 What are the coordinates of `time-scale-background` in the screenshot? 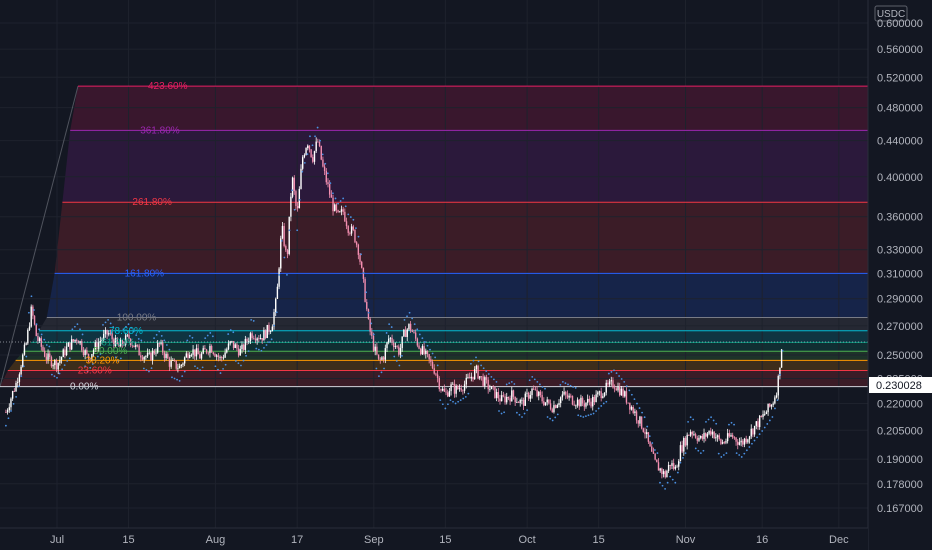 It's located at (434, 539).